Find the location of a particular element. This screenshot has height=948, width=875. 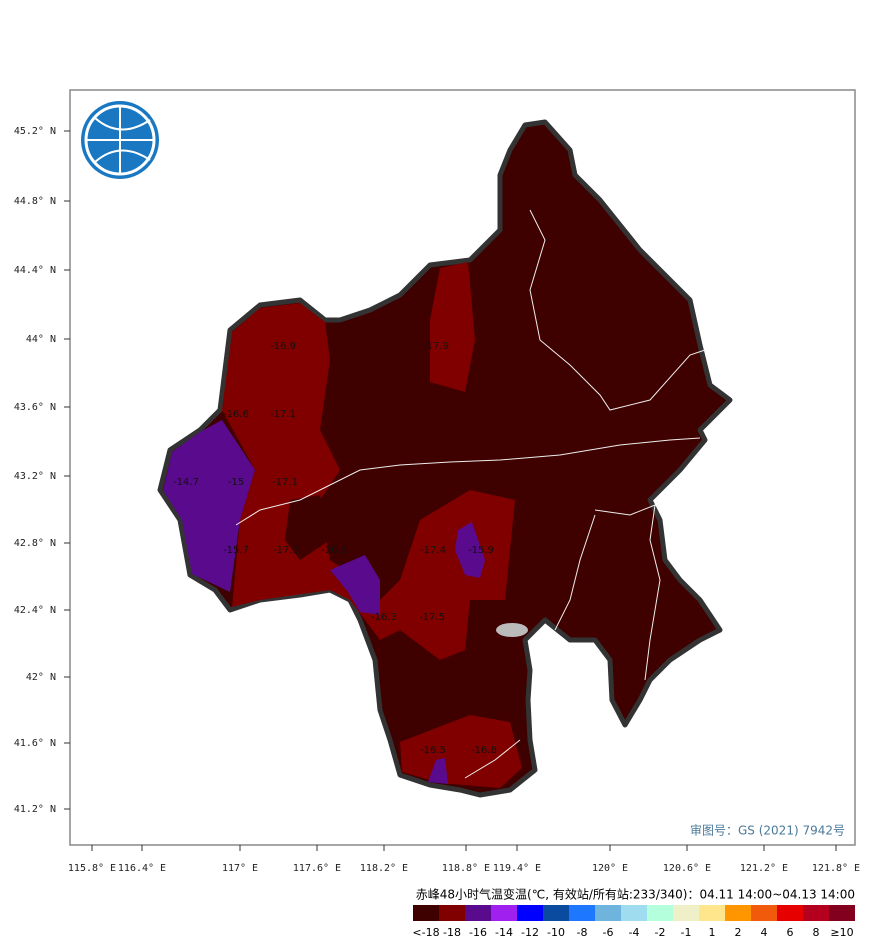

station-value: -17.9 is located at coordinates (436, 346).